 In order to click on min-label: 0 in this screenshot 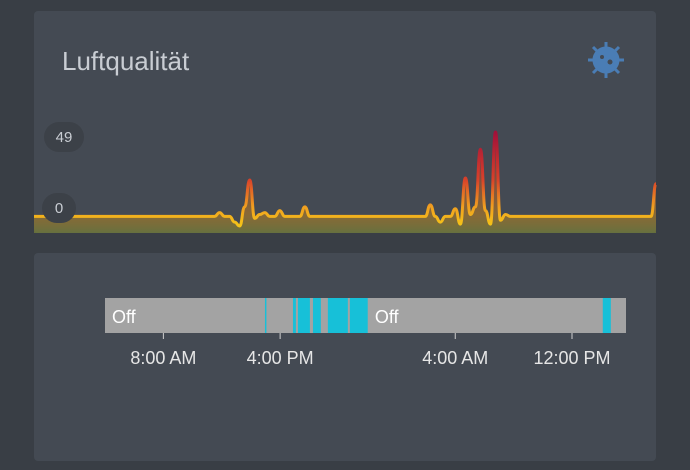, I will do `click(59, 208)`.